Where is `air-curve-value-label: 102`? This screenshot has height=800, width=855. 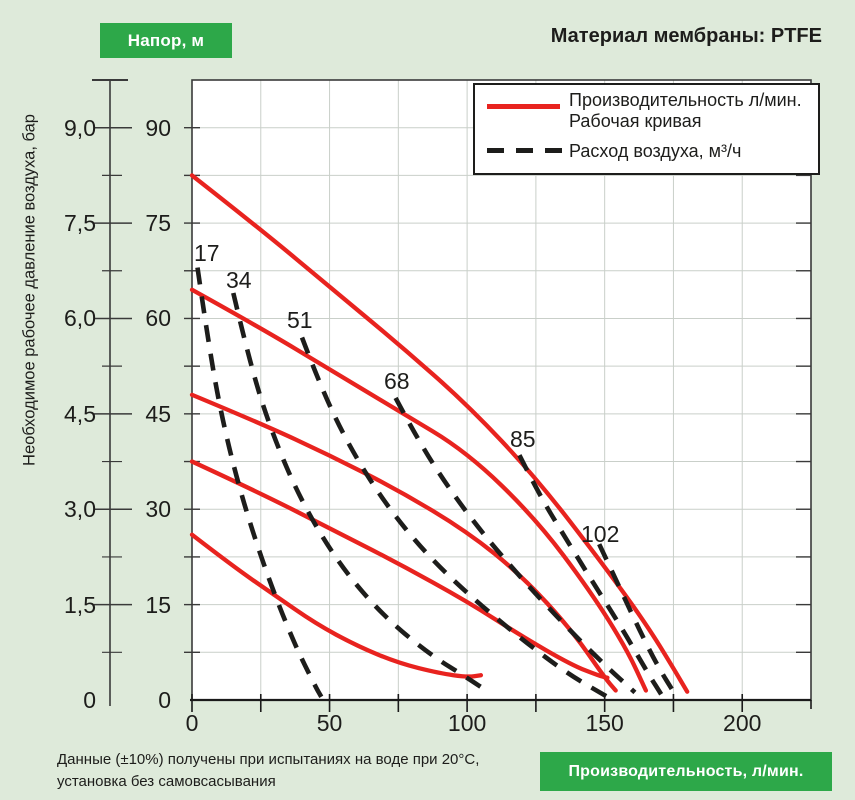
air-curve-value-label: 102 is located at coordinates (600, 534).